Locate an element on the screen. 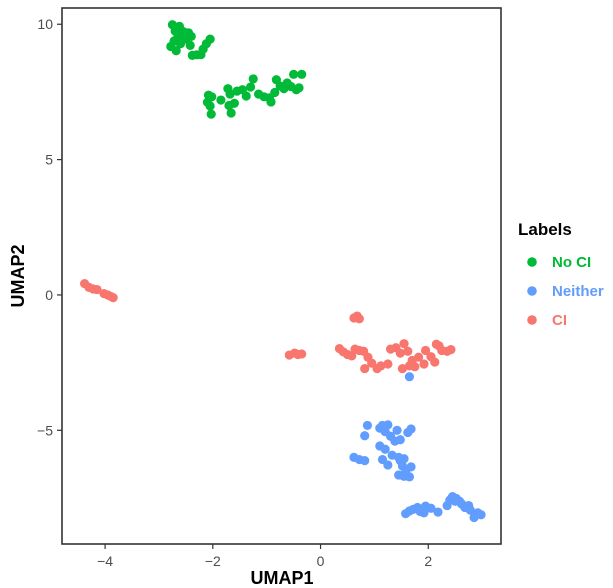 This screenshot has width=613, height=588. y-tick-label: 10 is located at coordinates (45, 24).